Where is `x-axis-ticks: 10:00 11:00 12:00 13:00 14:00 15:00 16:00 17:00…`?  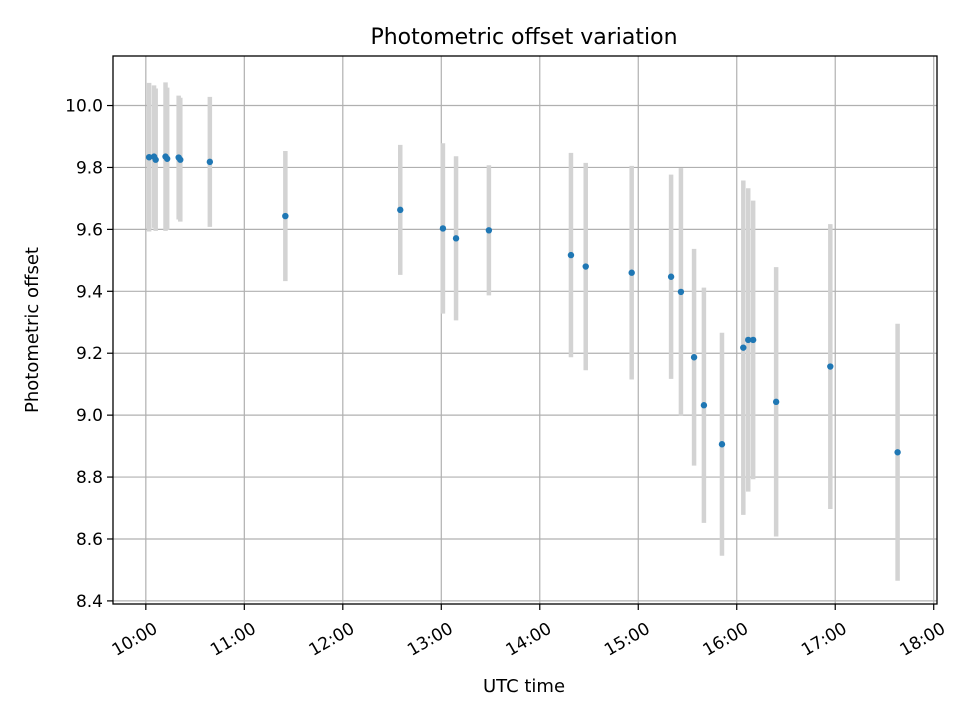
x-axis-ticks: 10:00 11:00 12:00 13:00 14:00 15:00 16:00 17:00… is located at coordinates (529, 632).